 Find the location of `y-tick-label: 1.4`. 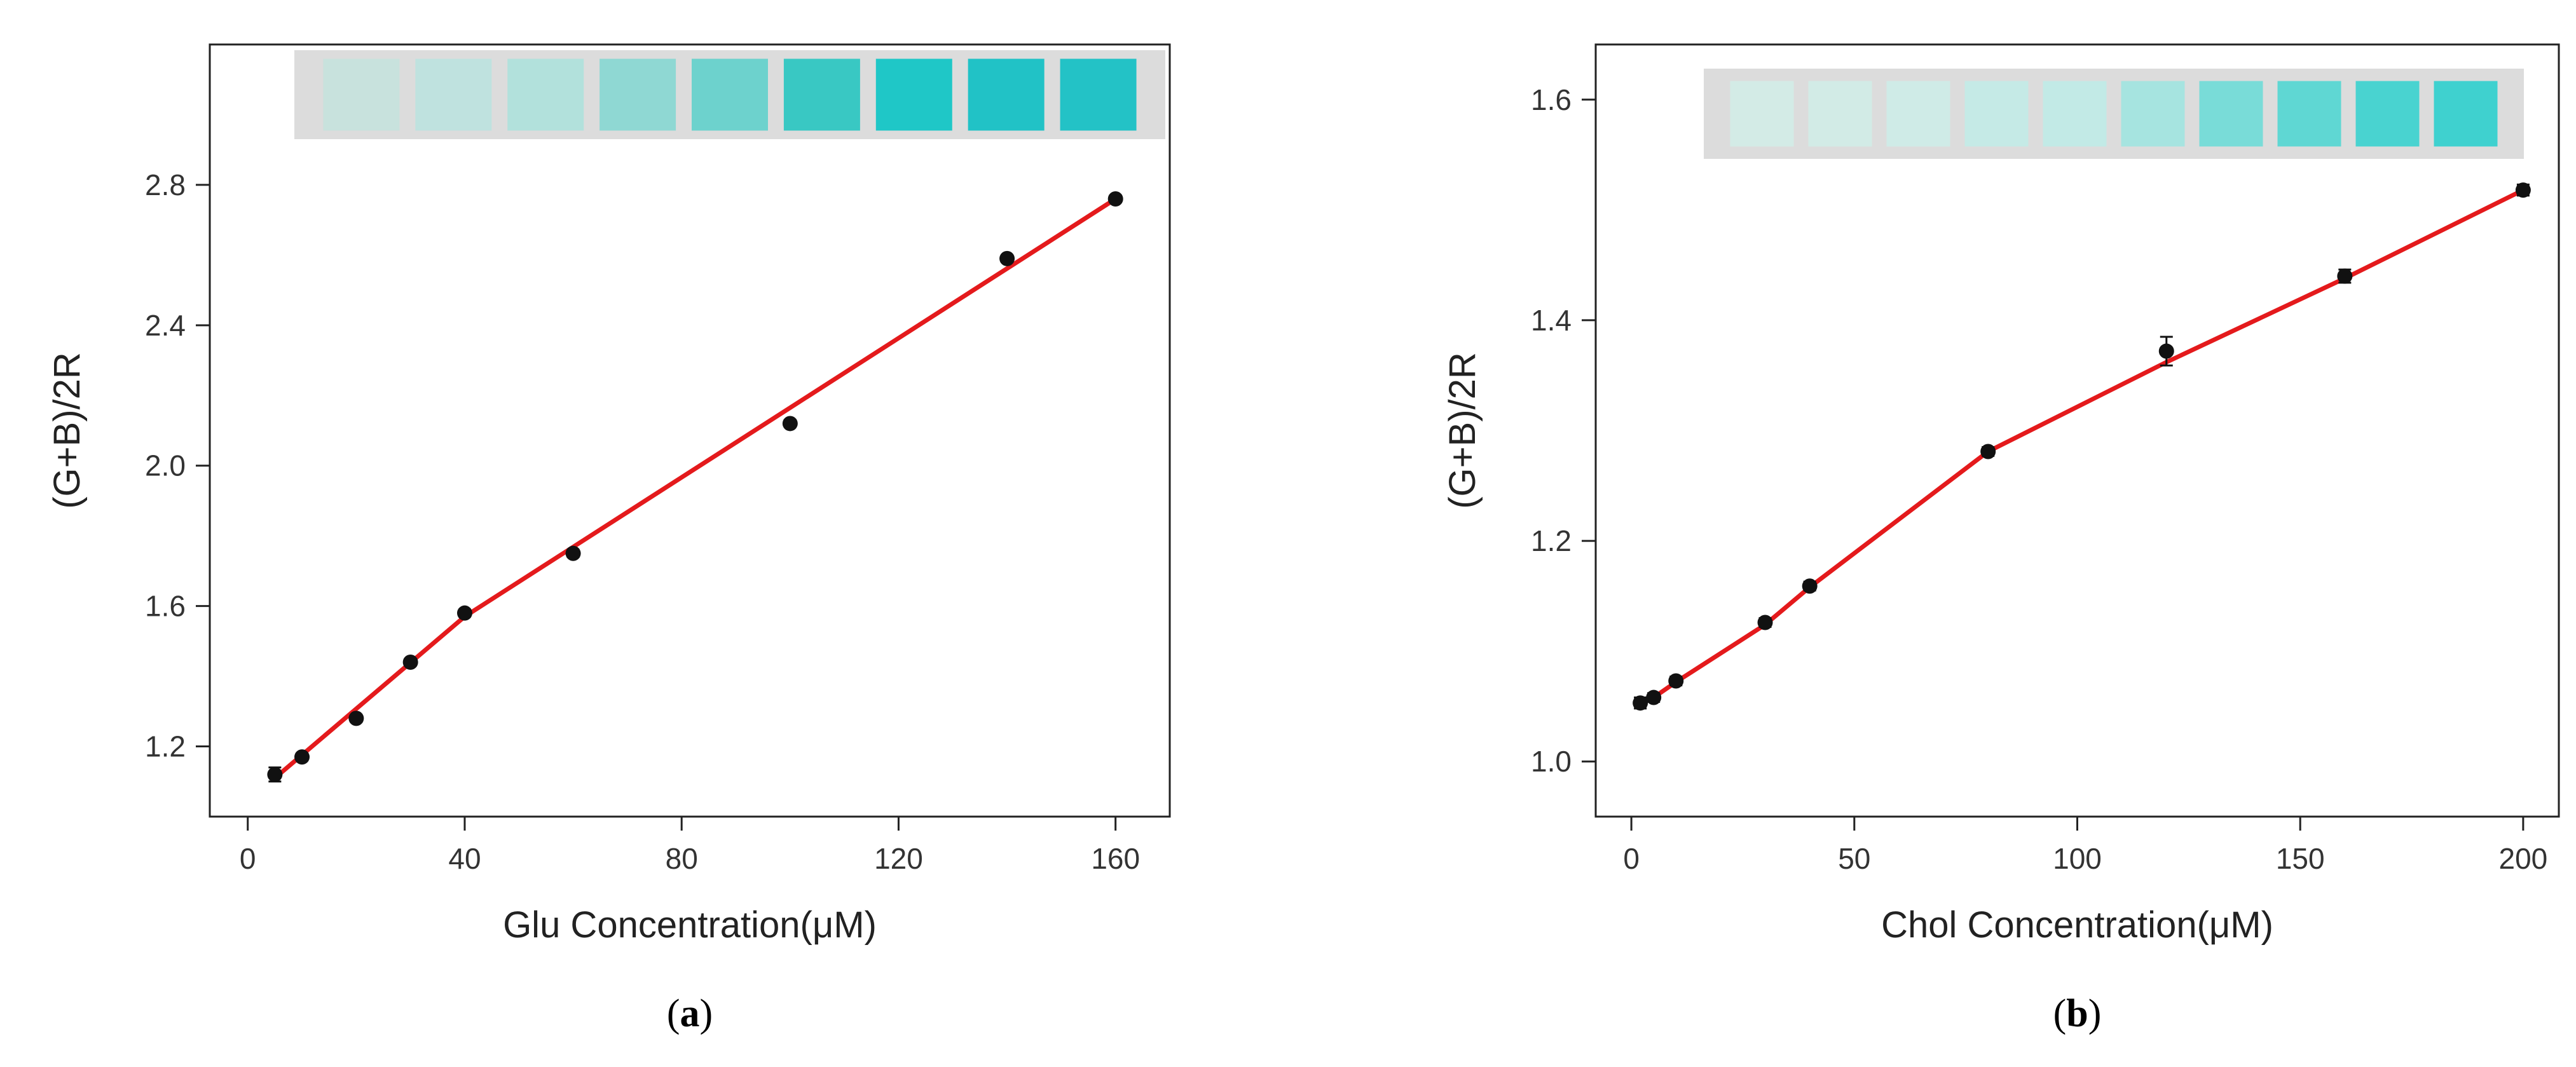

y-tick-label: 1.4 is located at coordinates (1551, 320).